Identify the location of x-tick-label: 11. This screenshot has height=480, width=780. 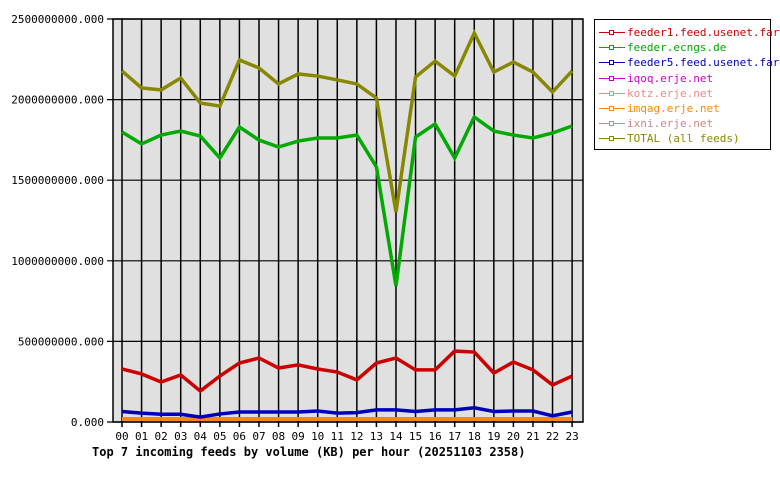
(337, 436).